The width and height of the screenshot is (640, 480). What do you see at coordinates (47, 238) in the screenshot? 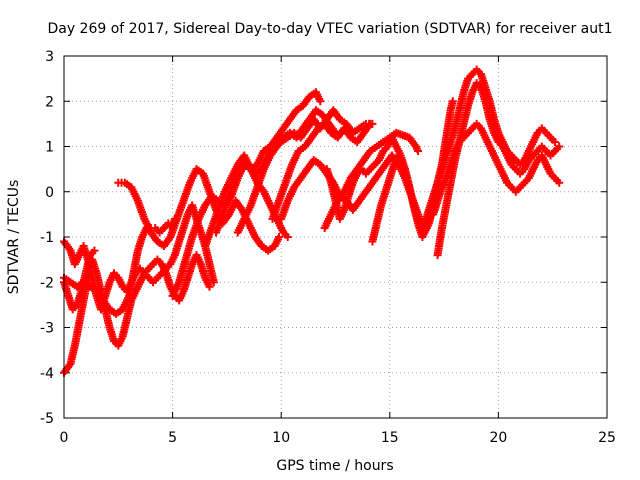
I see `y-tick-label: -1` at bounding box center [47, 238].